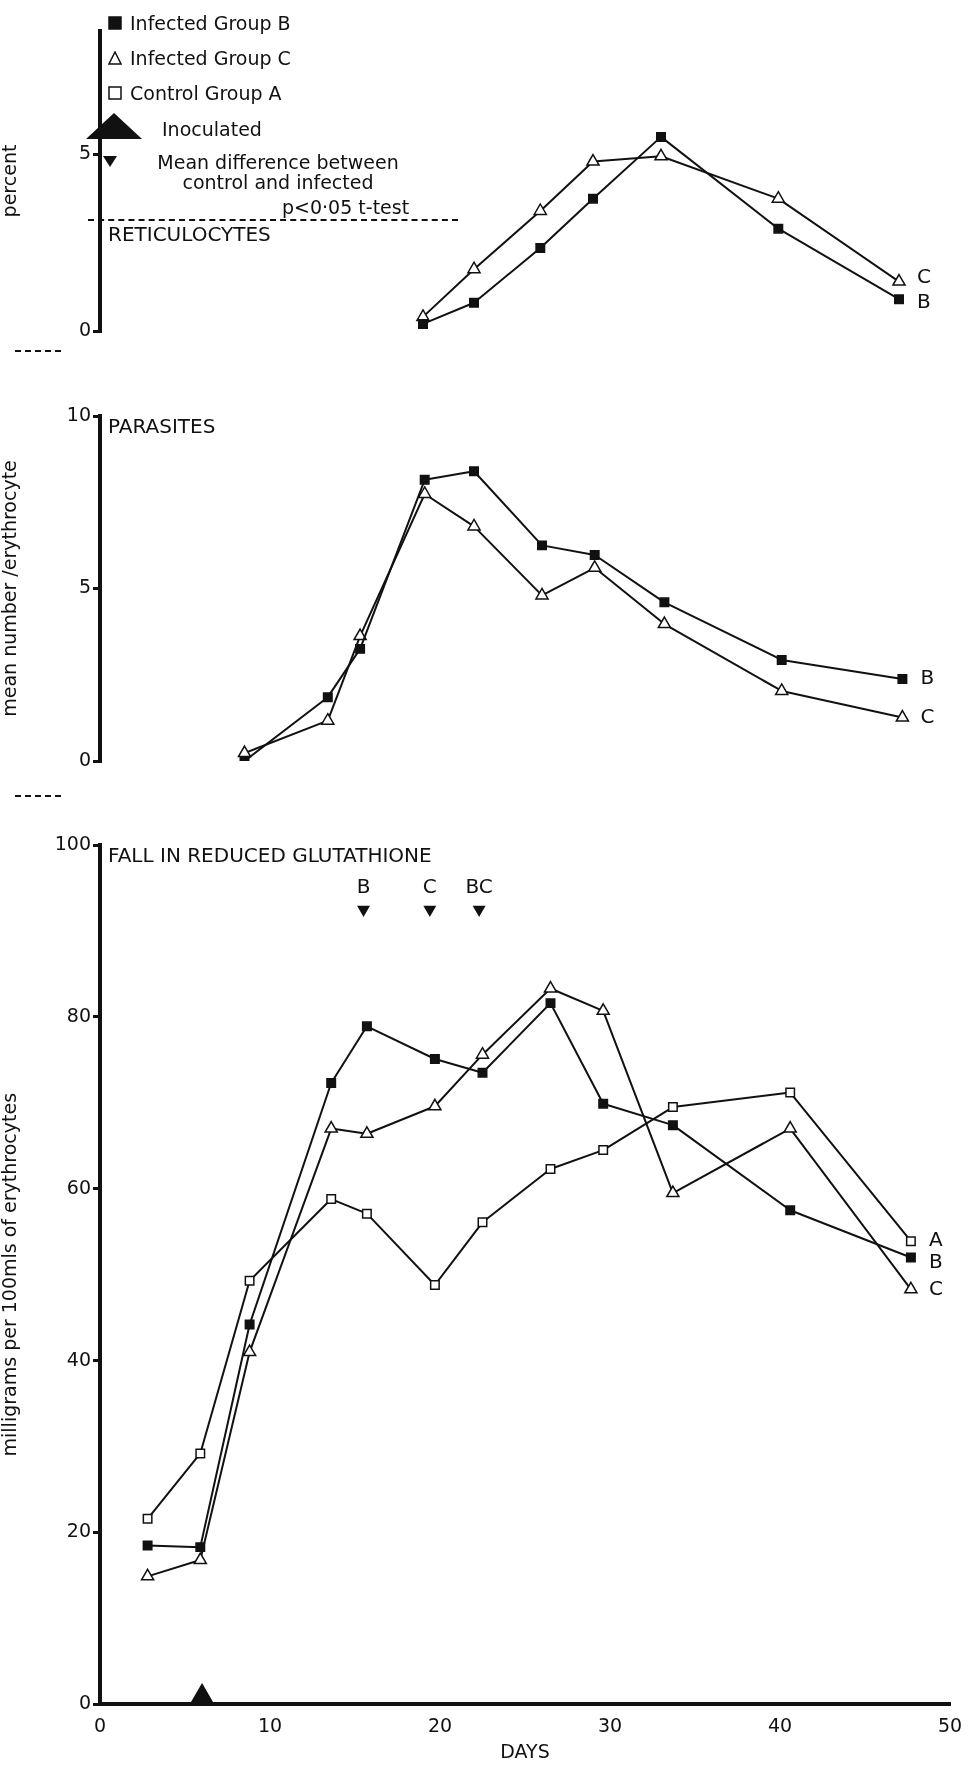 This screenshot has height=1770, width=974. What do you see at coordinates (525, 1750) in the screenshot?
I see `x-axis-title: DAYS` at bounding box center [525, 1750].